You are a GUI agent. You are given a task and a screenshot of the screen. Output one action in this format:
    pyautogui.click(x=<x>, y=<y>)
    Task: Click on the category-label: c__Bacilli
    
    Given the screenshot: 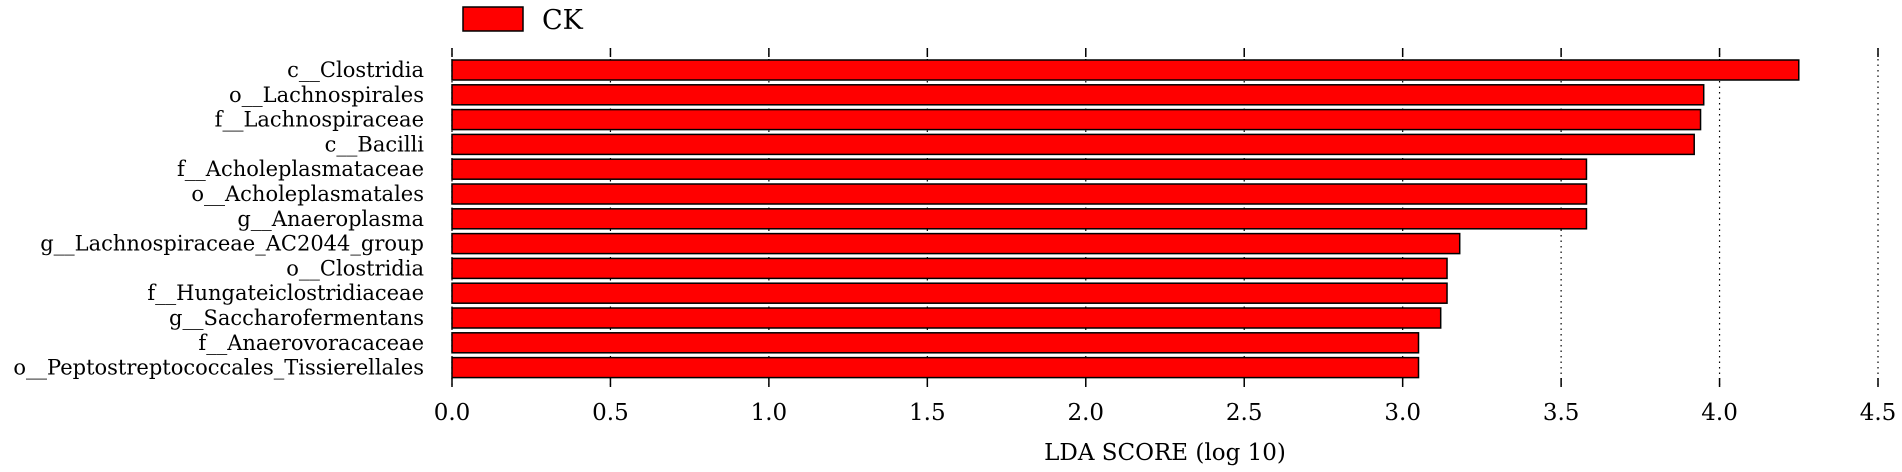 What is the action you would take?
    pyautogui.click(x=375, y=144)
    